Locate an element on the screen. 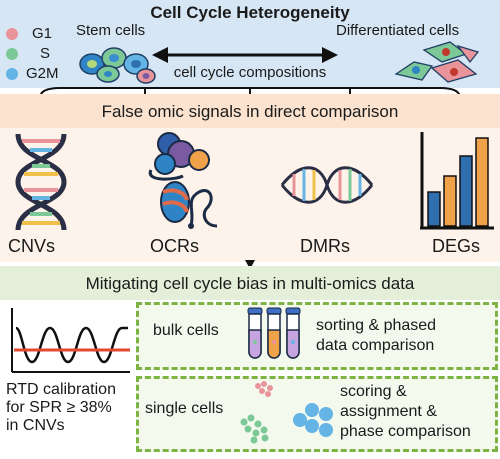 The width and height of the screenshot is (500, 459). legend-item-s: S is located at coordinates (36, 54).